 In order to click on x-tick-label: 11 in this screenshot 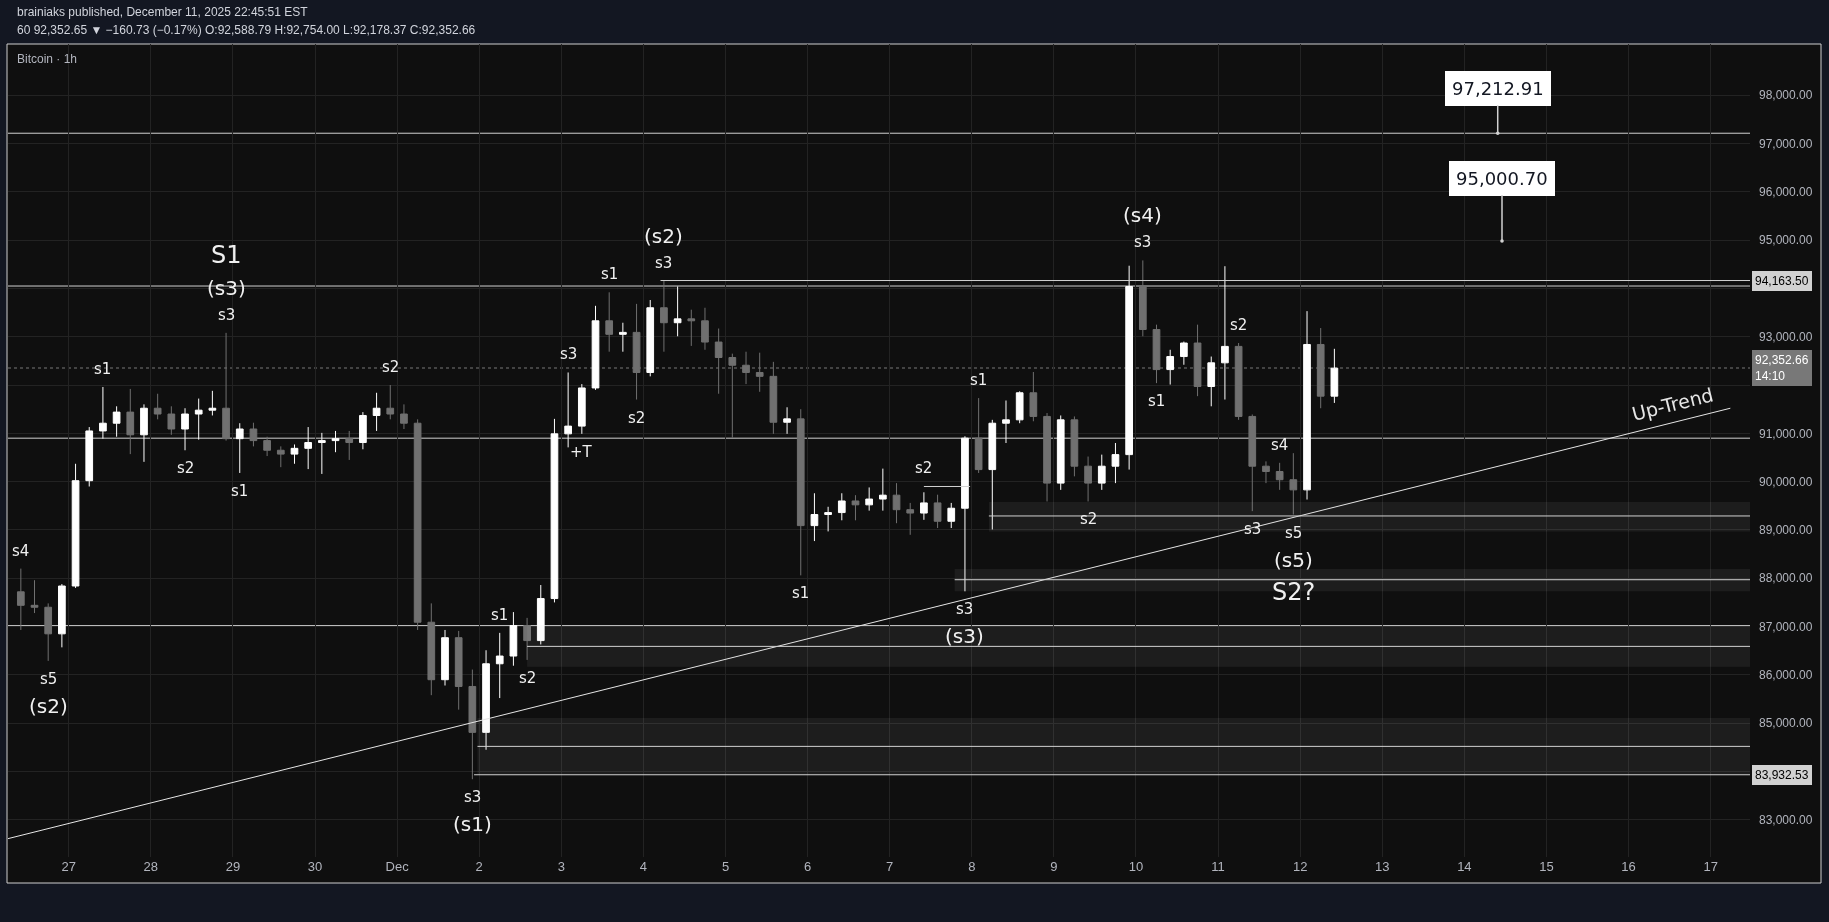, I will do `click(1218, 866)`.